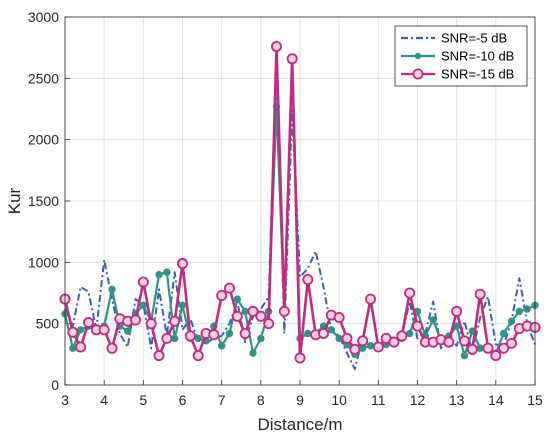 Image resolution: width=550 pixels, height=439 pixels. I want to click on y-tick-label: 0, so click(55, 385).